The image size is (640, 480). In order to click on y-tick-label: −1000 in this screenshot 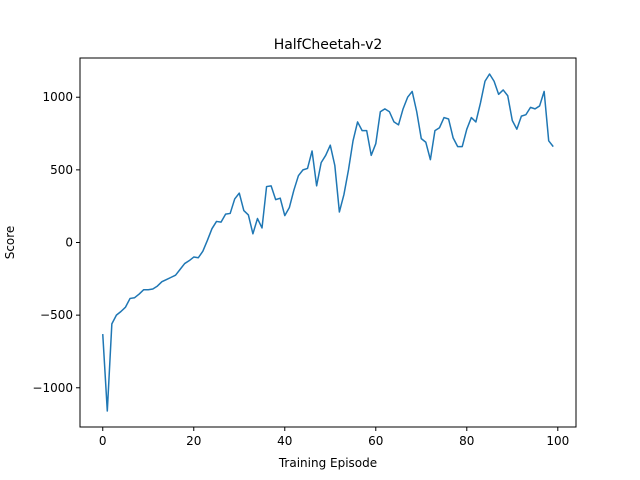, I will do `click(52, 388)`.